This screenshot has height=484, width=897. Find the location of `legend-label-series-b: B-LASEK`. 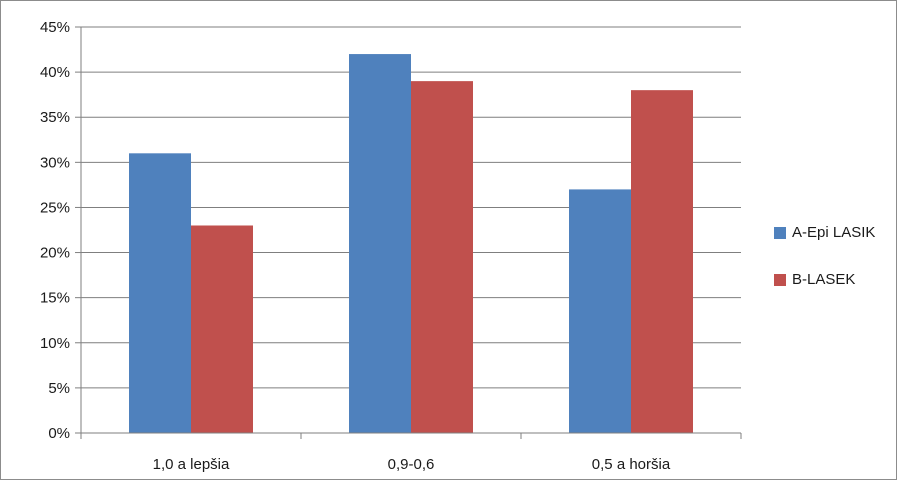

legend-label-series-b: B-LASEK is located at coordinates (824, 279).